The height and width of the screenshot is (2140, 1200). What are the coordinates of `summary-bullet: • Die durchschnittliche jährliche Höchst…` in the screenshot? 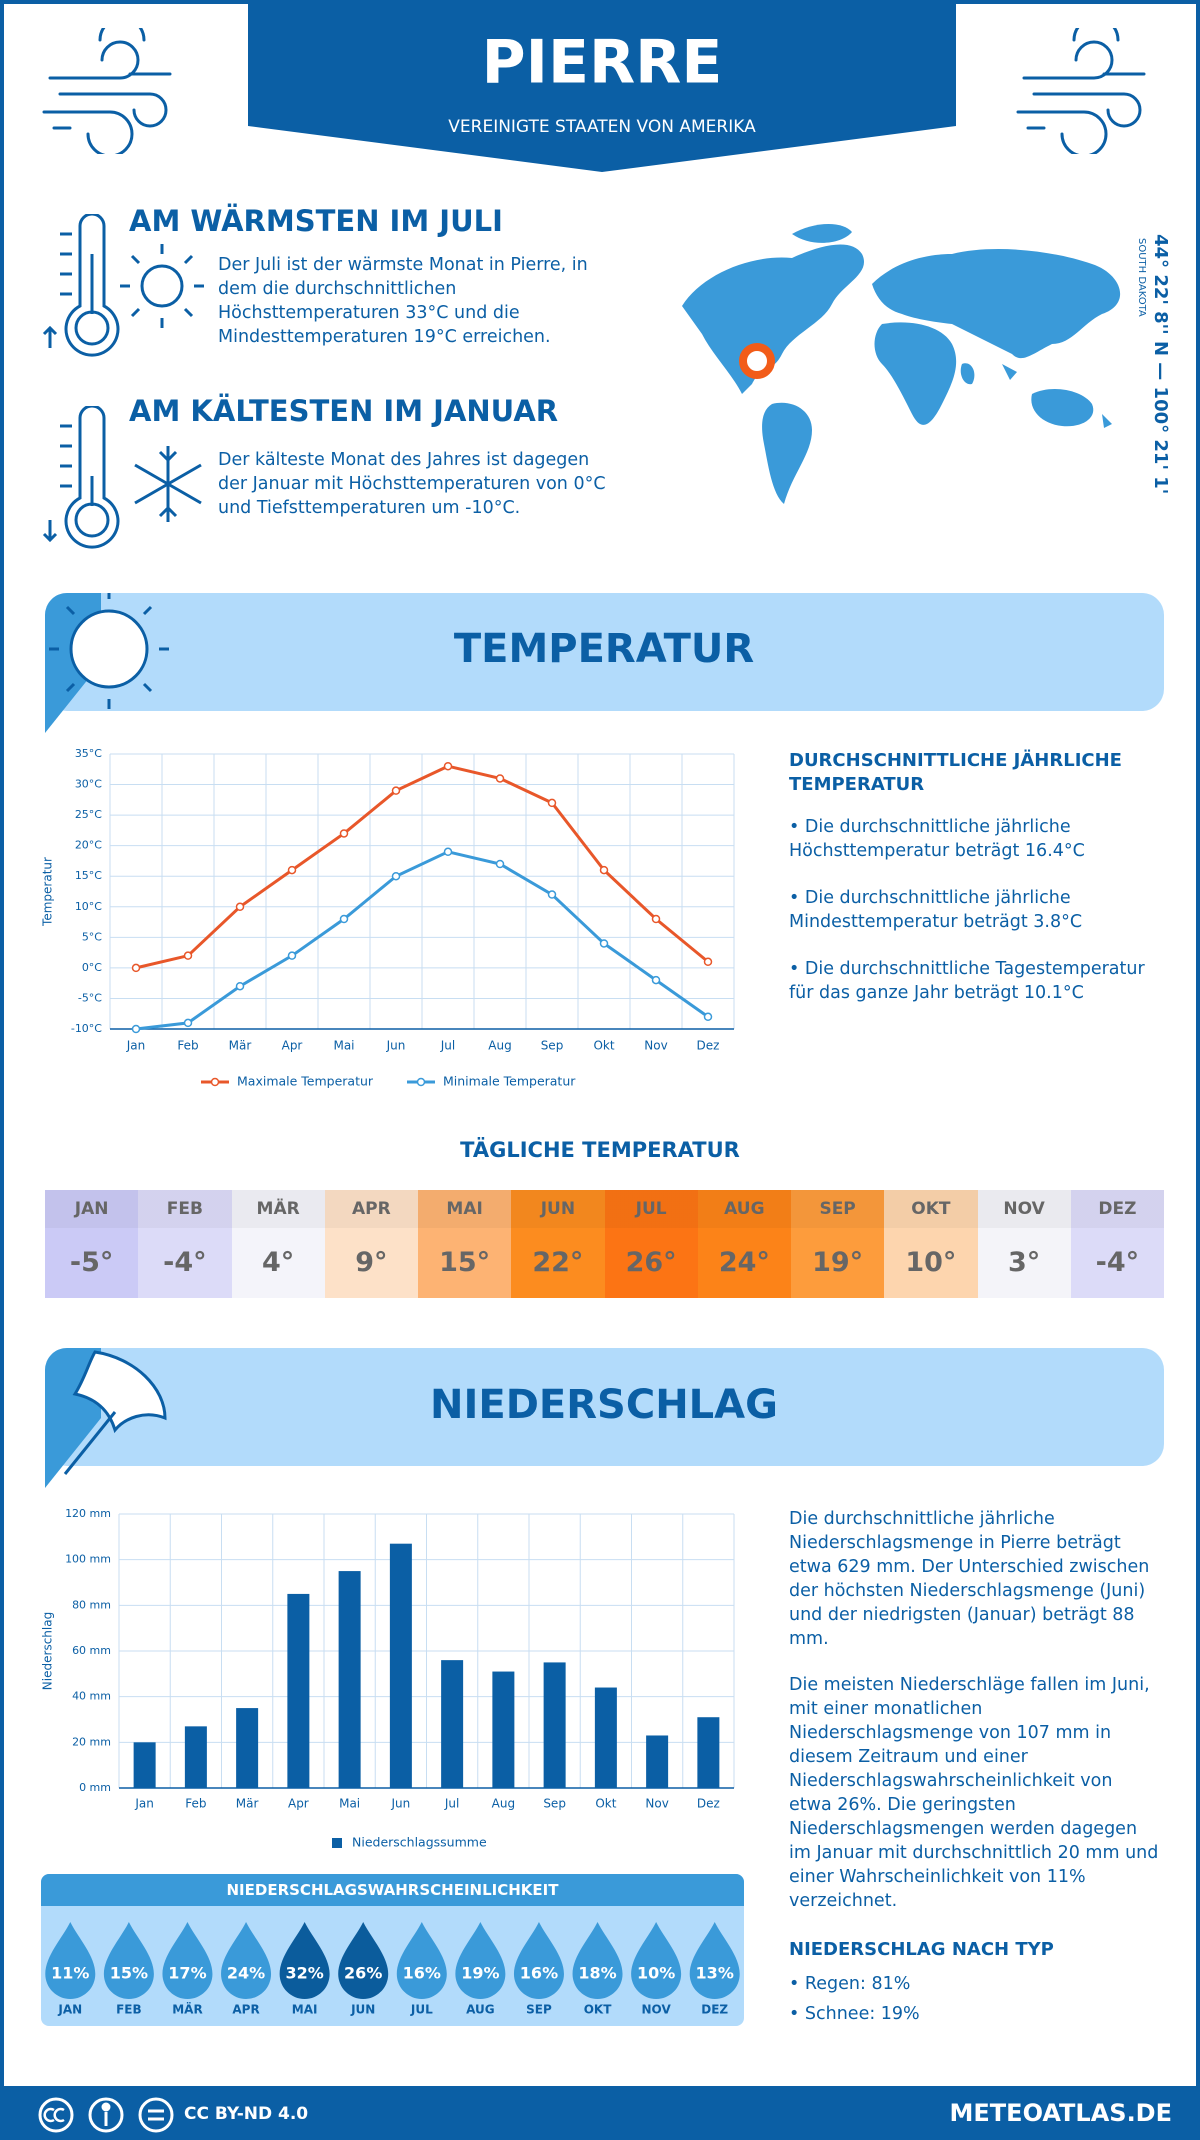 It's located at (937, 839).